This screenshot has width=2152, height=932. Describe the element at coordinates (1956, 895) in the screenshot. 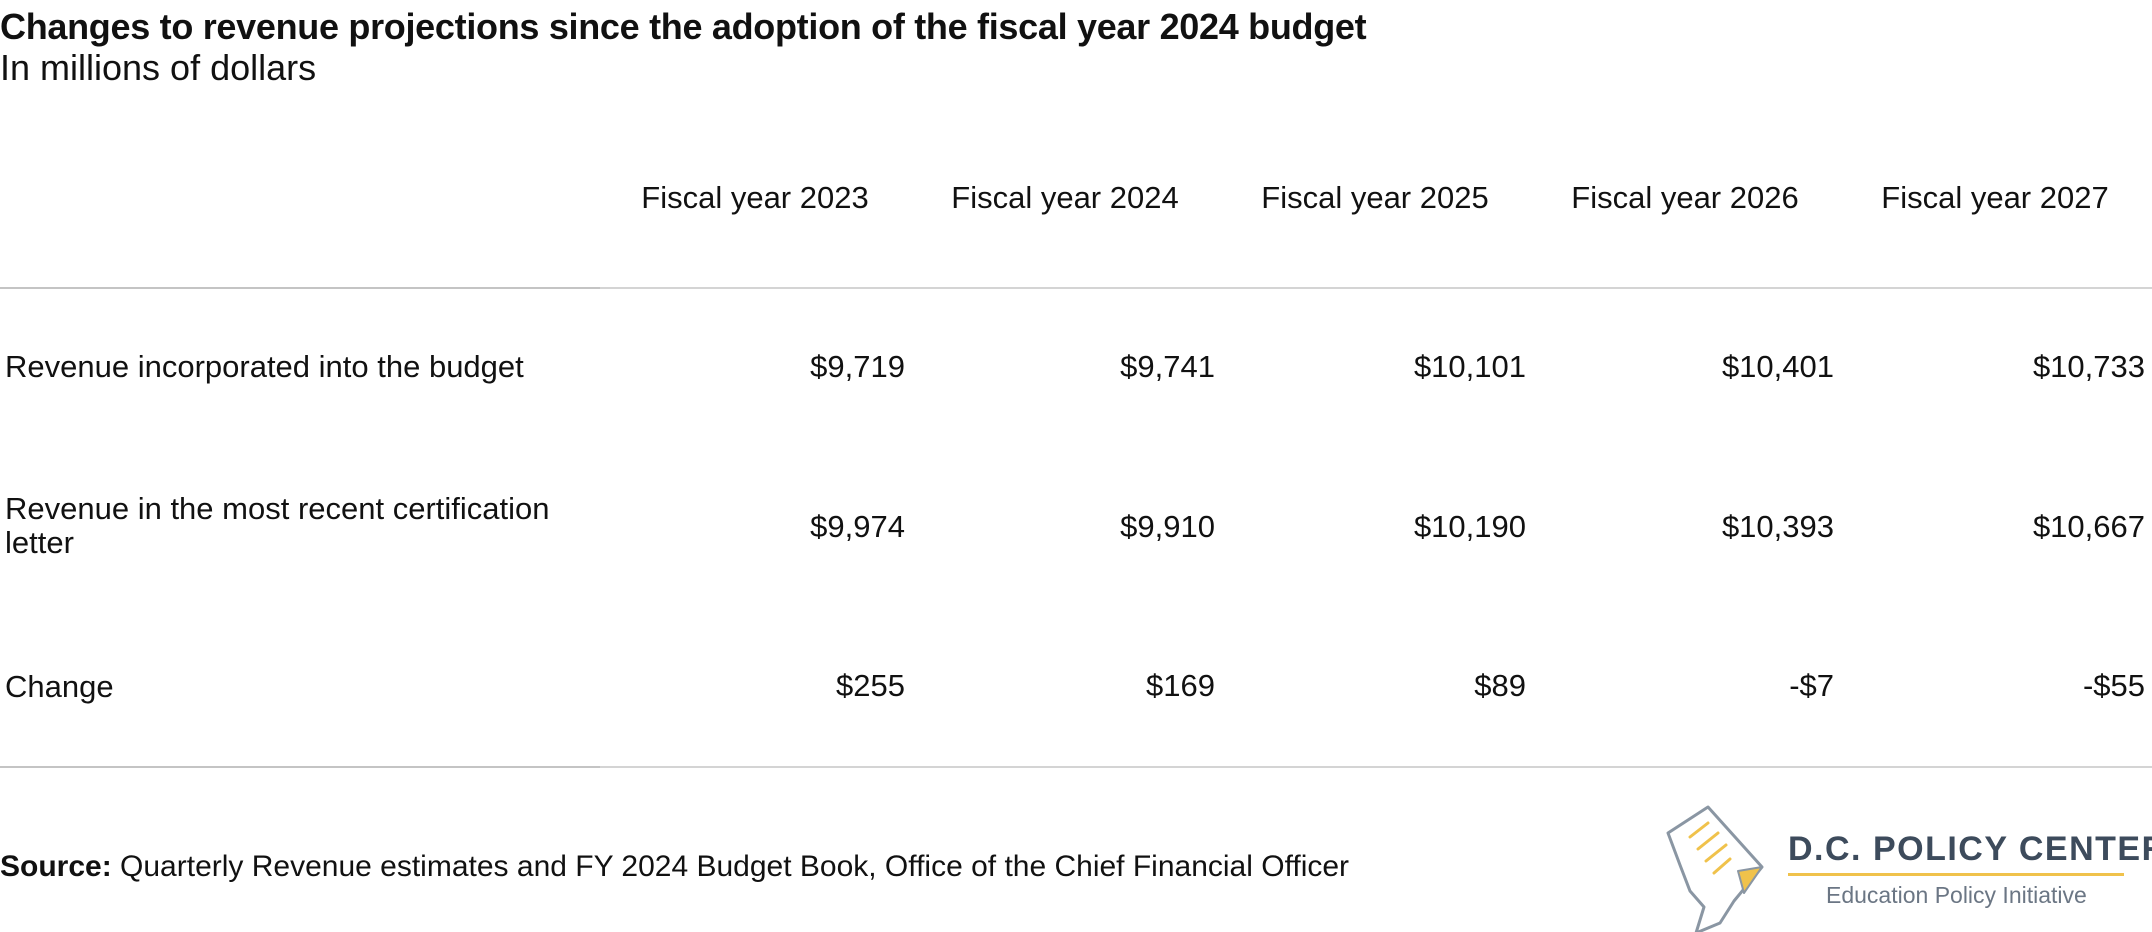

I see `logo-tagline: Education Policy Initiative` at that location.